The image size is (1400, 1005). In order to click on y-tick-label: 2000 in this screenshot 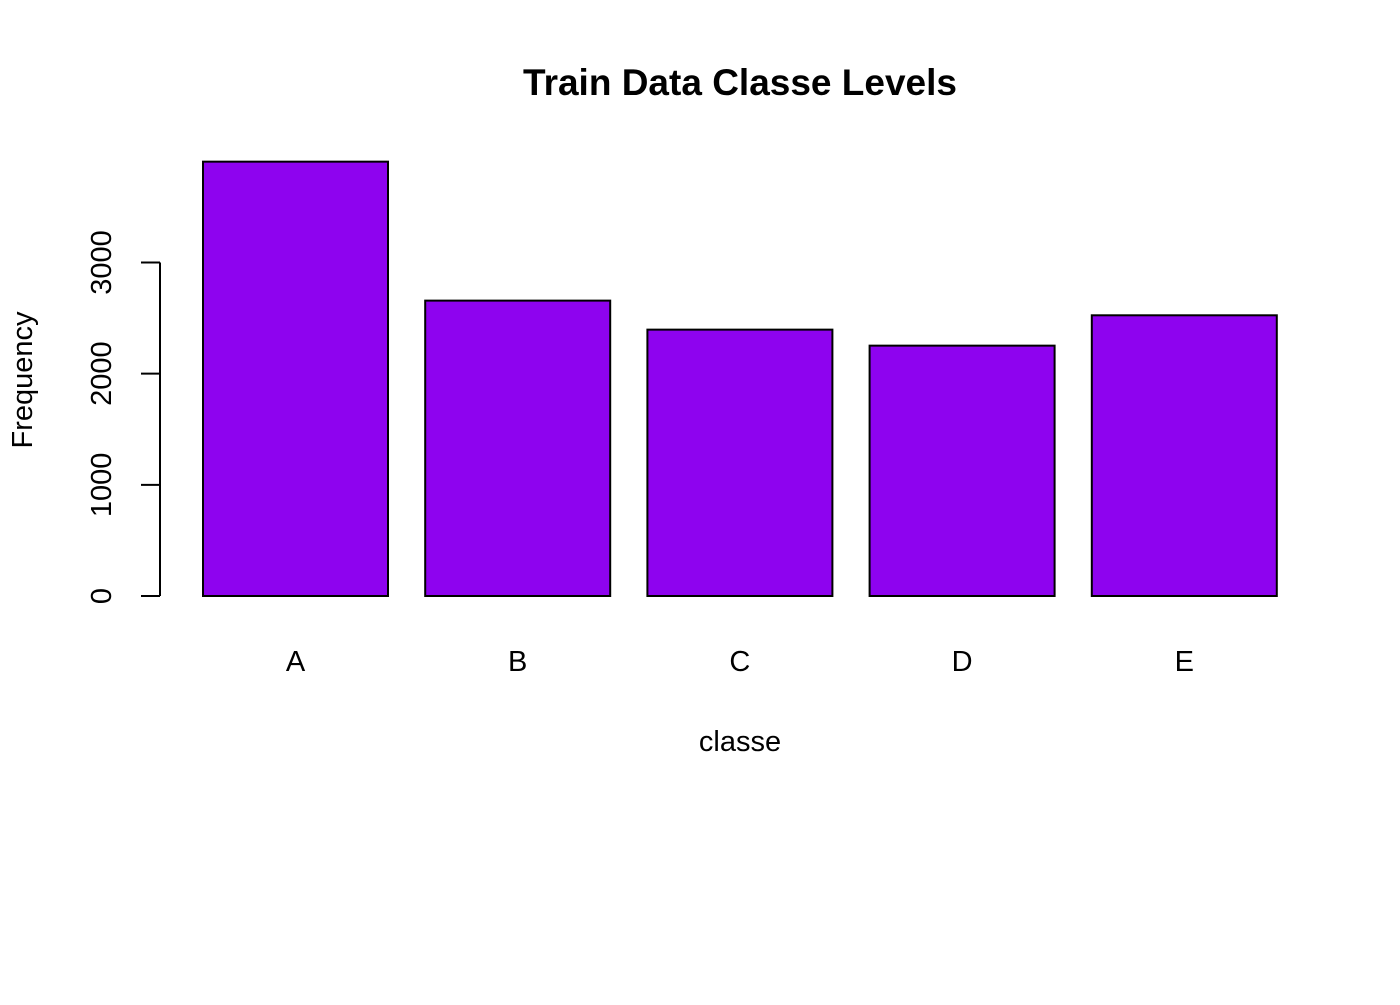, I will do `click(102, 373)`.